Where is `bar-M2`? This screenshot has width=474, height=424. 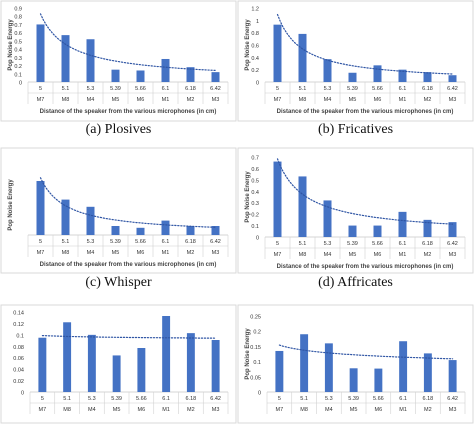
bar-M2 is located at coordinates (427, 228).